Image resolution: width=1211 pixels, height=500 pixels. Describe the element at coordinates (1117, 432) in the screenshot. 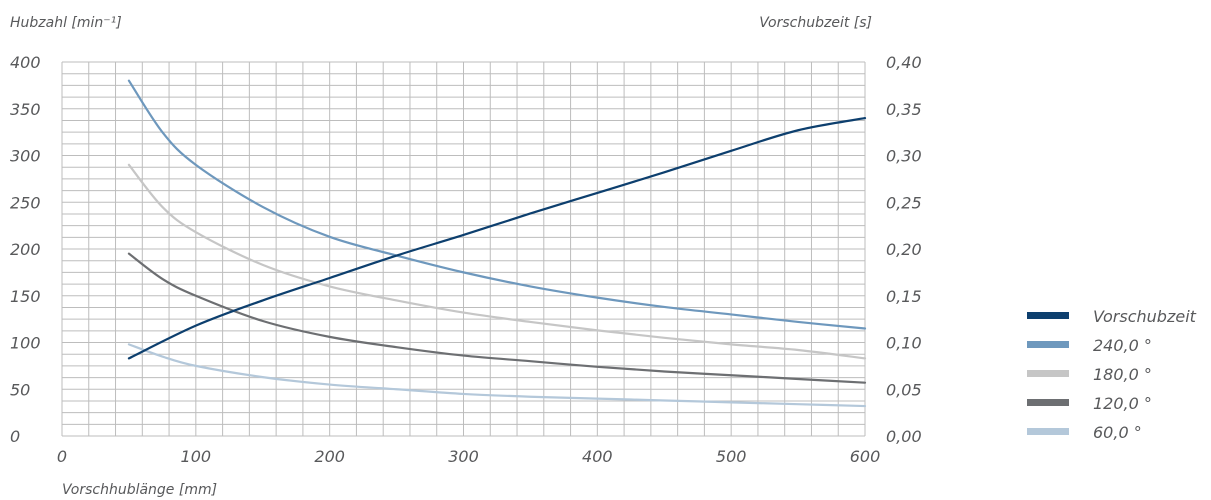

I see `legend-label: 60,0 °` at that location.